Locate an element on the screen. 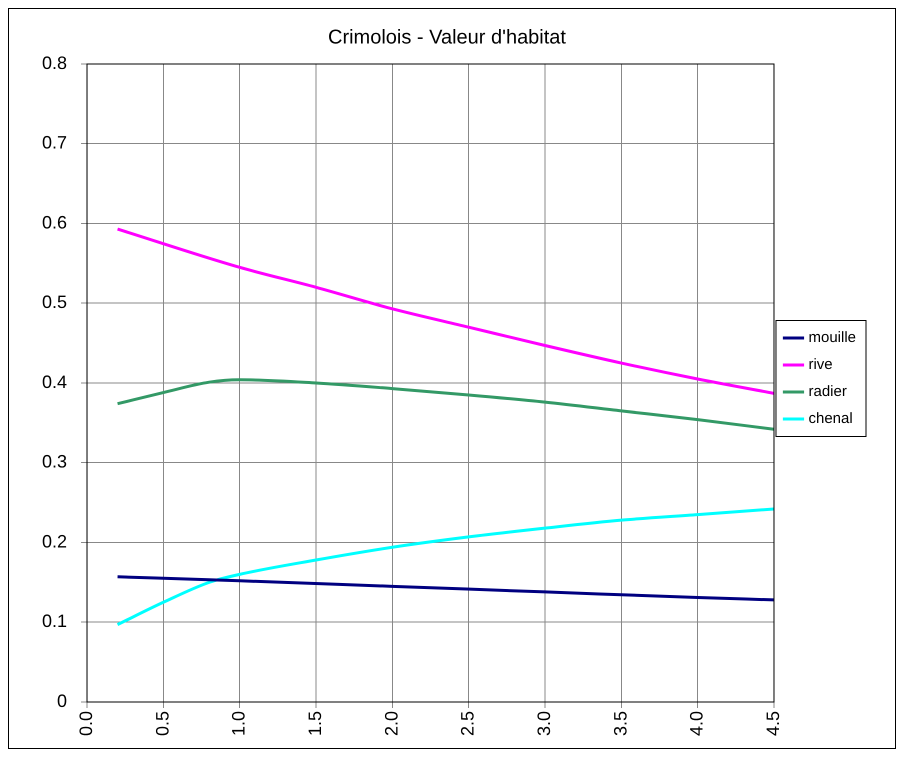  y-tick-label: 0.4 is located at coordinates (55, 382).